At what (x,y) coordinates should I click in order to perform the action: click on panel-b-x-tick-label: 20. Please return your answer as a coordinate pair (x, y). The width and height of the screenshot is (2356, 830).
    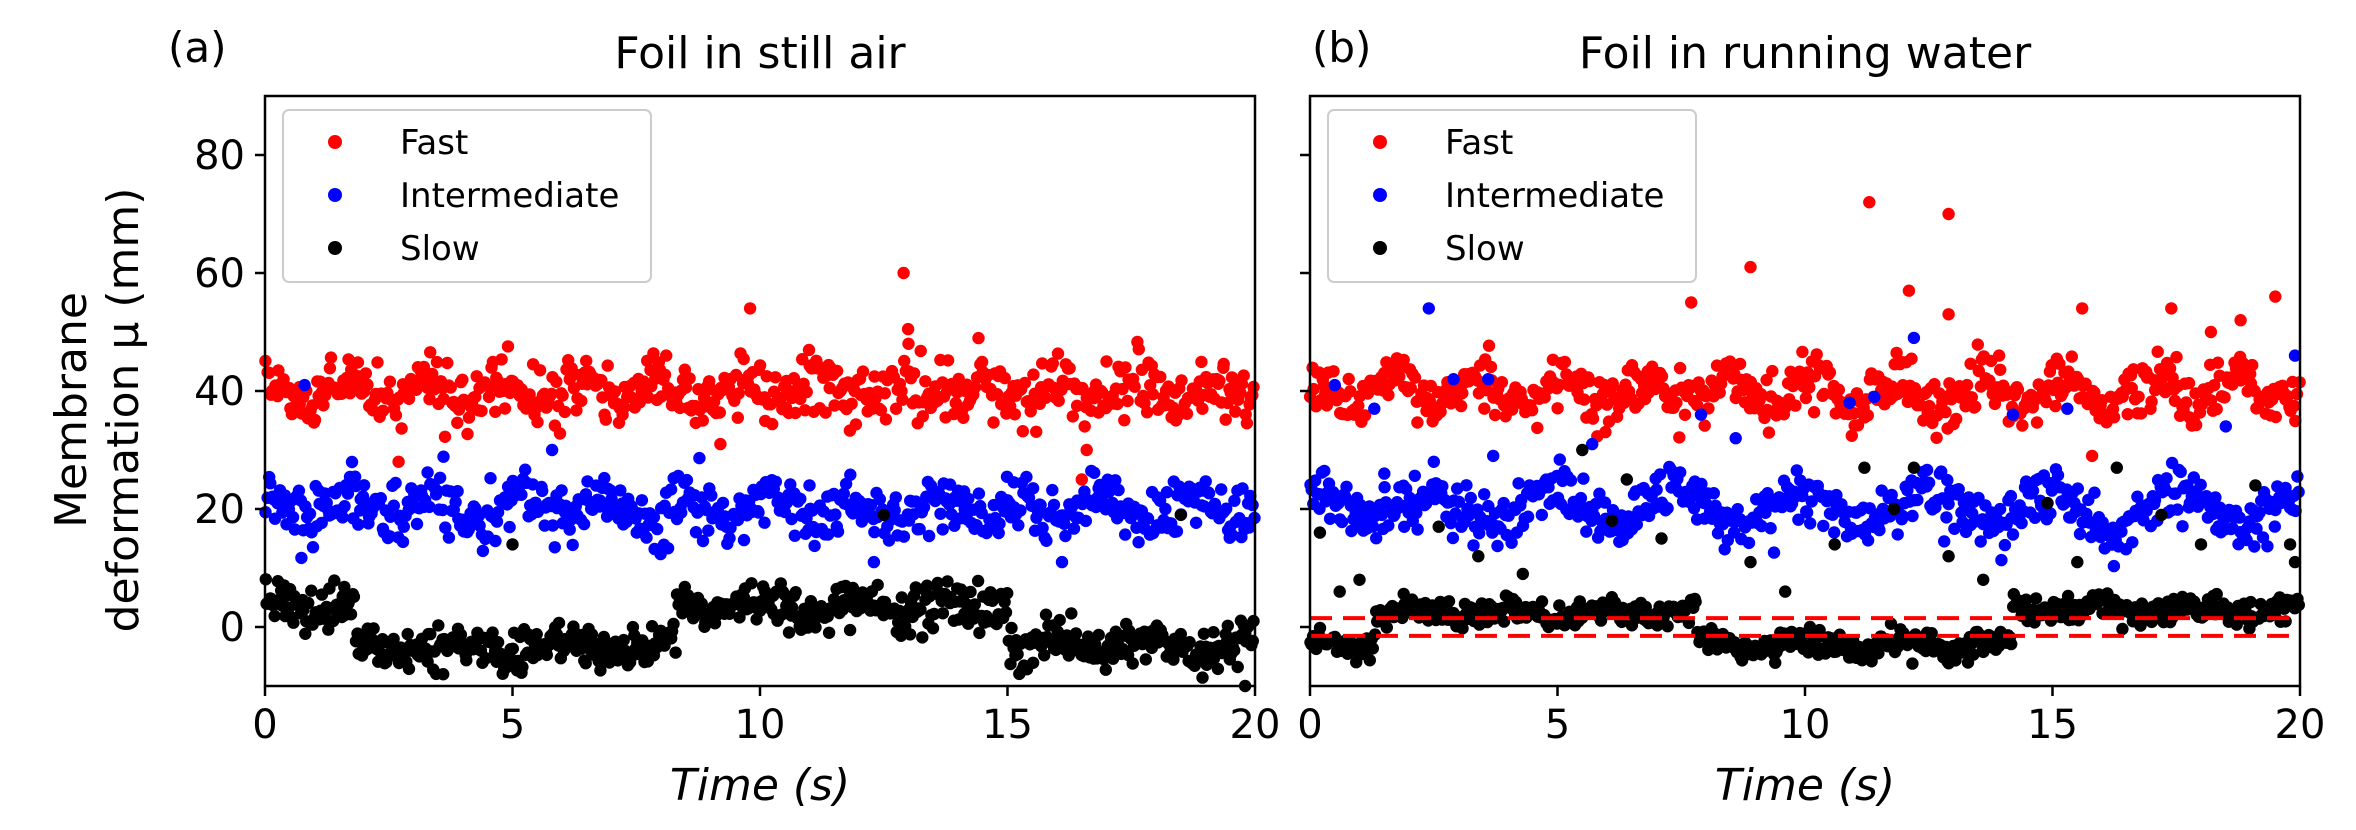
    Looking at the image, I should click on (2300, 725).